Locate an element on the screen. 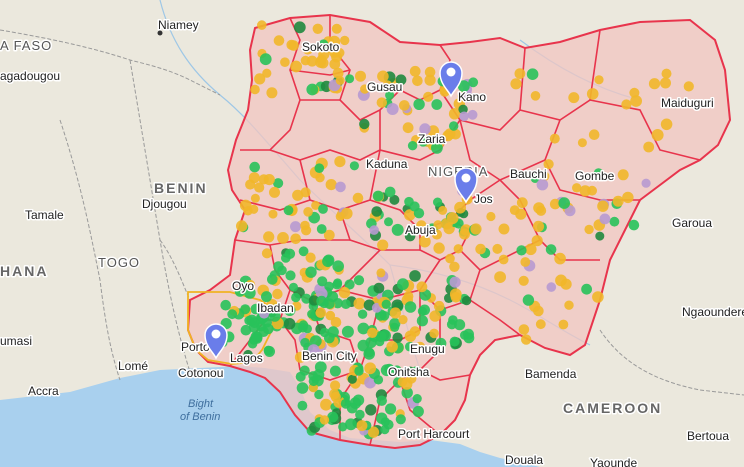  marker-jos is located at coordinates (466, 185).